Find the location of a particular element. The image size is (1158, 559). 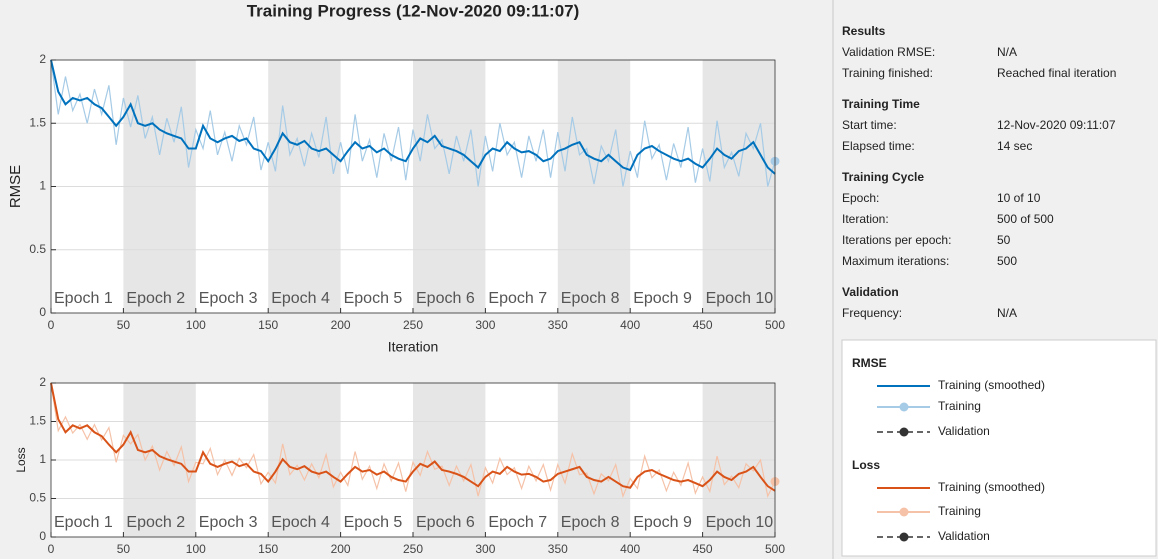

legend-box is located at coordinates (999, 448).